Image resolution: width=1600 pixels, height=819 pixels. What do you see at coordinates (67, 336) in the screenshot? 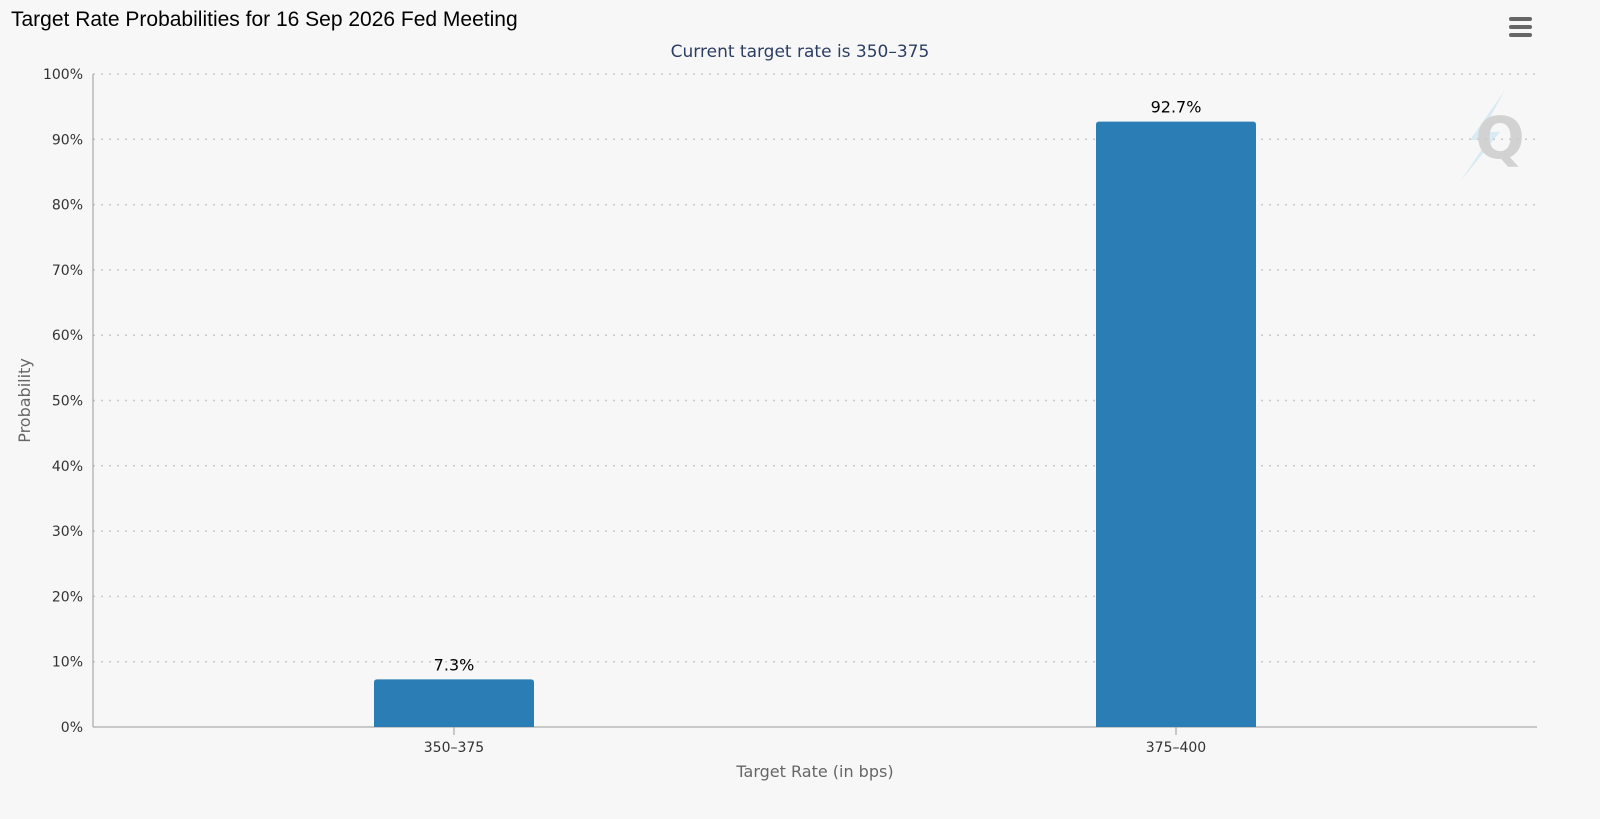
I see `y-tick-label: 60%` at bounding box center [67, 336].